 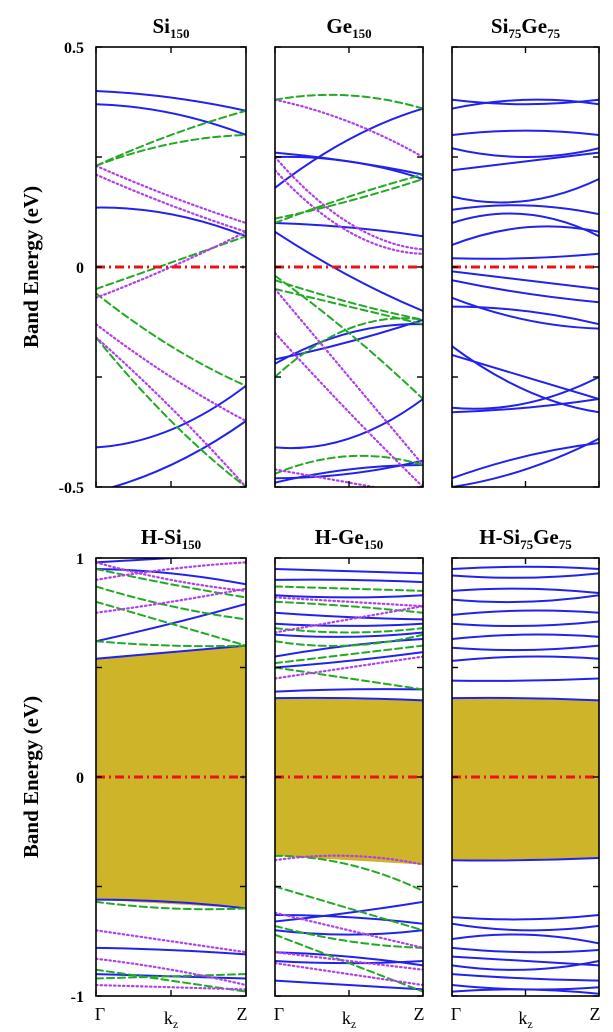 I want to click on y-tick-label: -0.5, so click(x=71, y=488).